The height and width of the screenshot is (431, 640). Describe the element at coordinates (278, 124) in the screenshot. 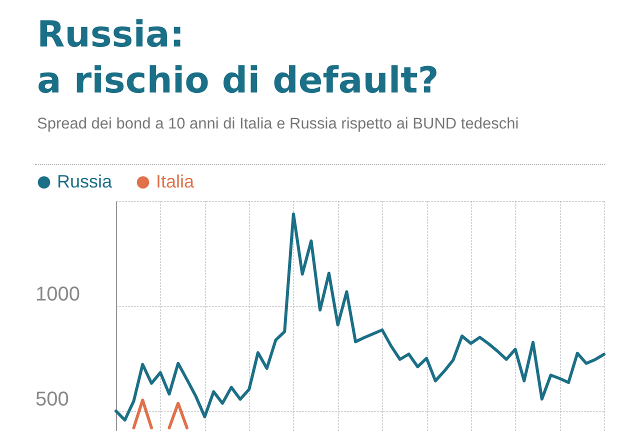

I see `chart-subtitle: Spread dei bond a 10 anni di Italia e Russia rispetto ai BUND tedeschi` at that location.